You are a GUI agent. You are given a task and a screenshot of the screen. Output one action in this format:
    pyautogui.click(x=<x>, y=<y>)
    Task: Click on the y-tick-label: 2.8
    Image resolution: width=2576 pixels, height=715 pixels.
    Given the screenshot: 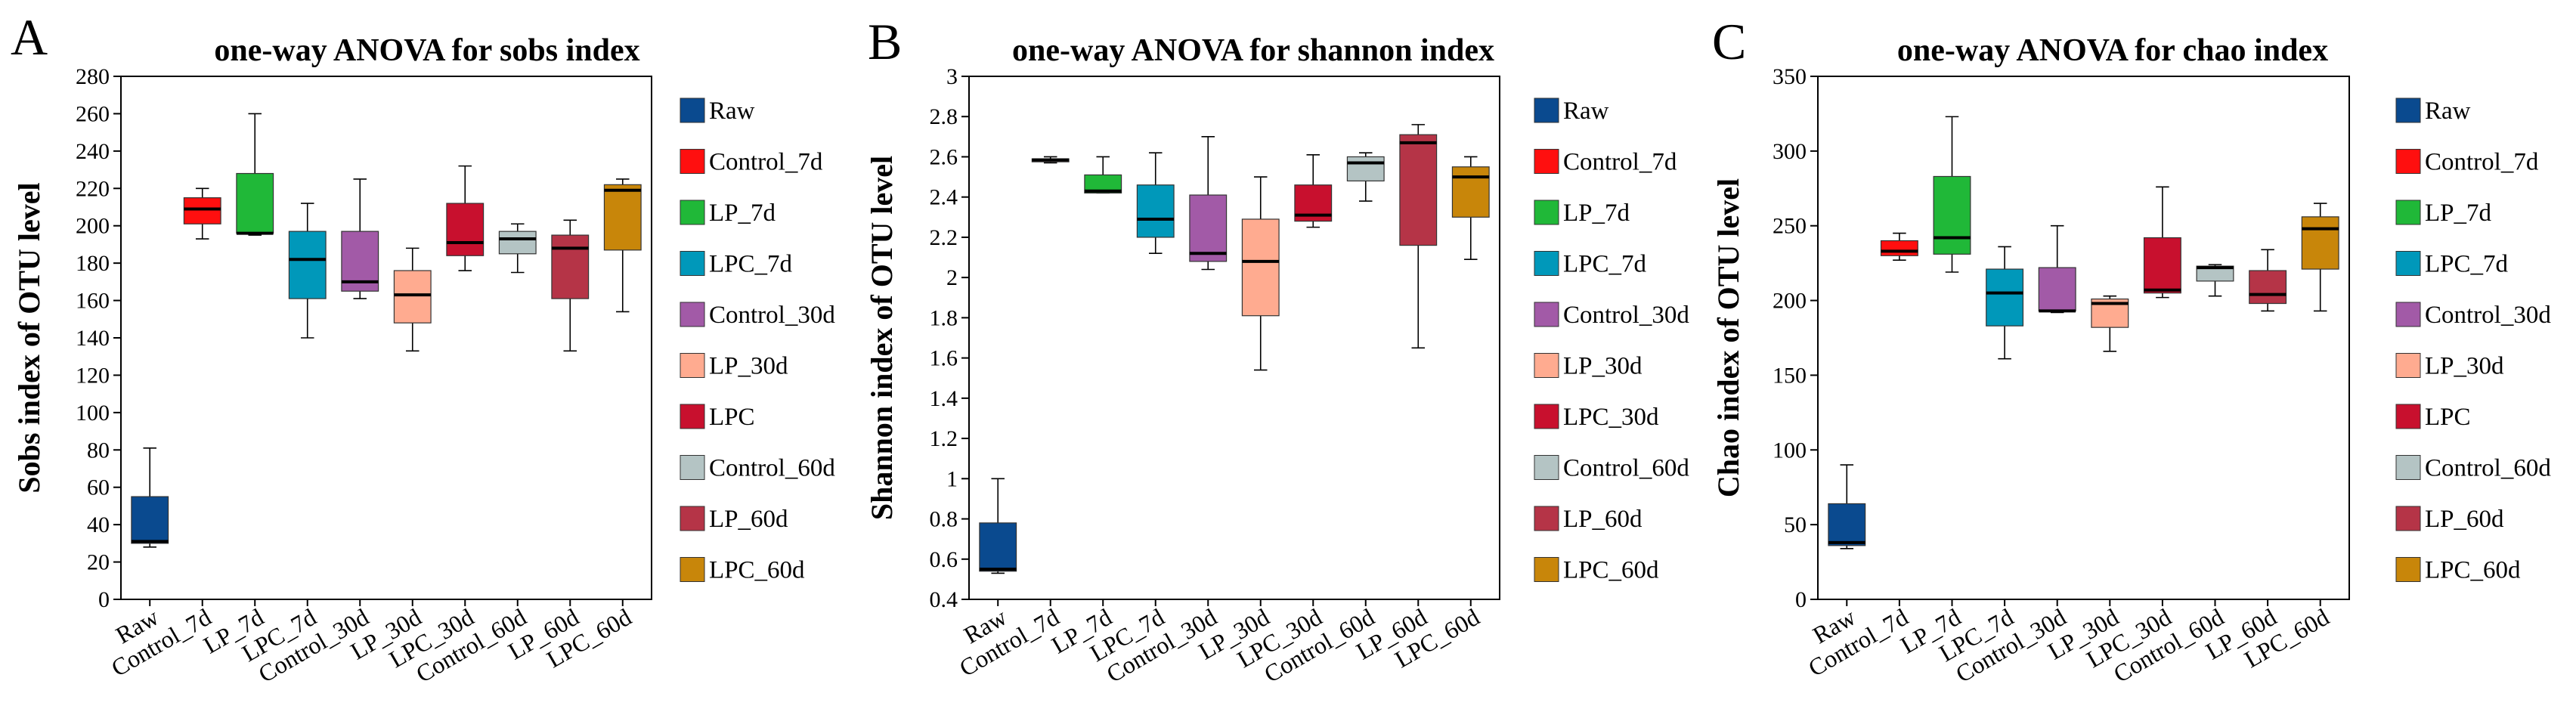 What is the action you would take?
    pyautogui.click(x=944, y=116)
    